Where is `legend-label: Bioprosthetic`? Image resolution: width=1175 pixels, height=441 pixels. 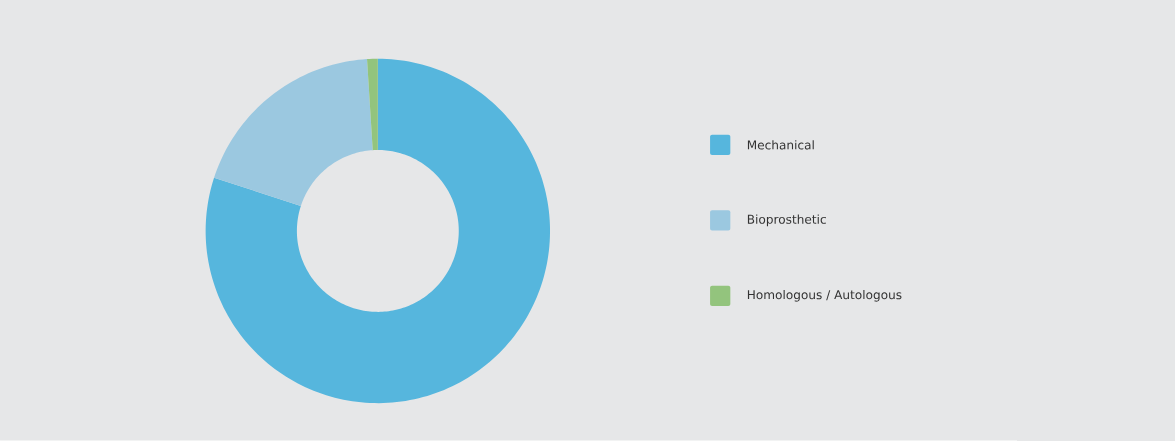
legend-label: Bioprosthetic is located at coordinates (786, 220).